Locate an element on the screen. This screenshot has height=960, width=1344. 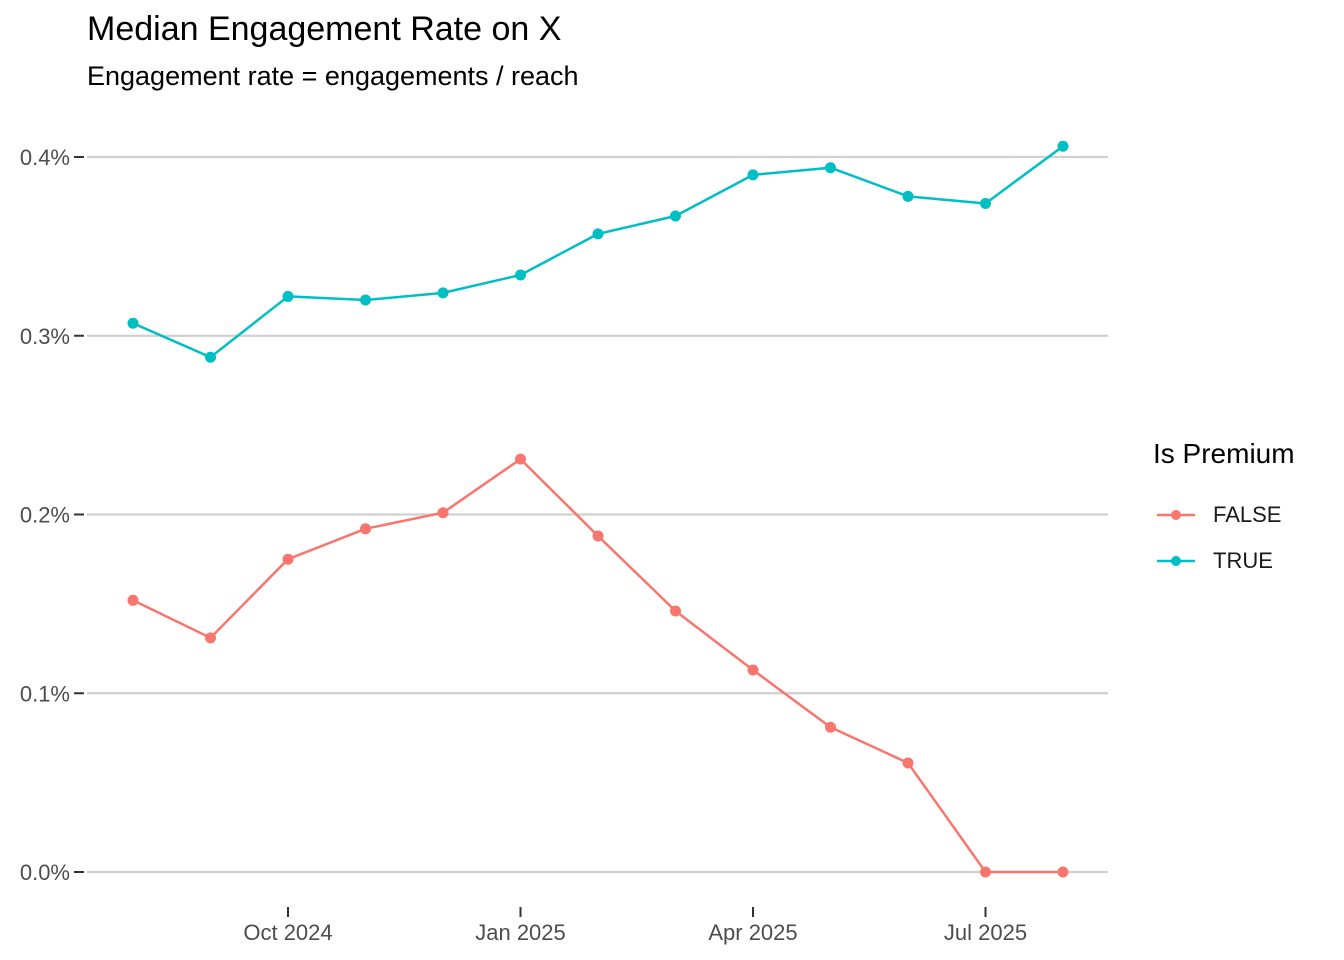
chart-subtitle: Engagement rate = engagements / reach is located at coordinates (333, 76).